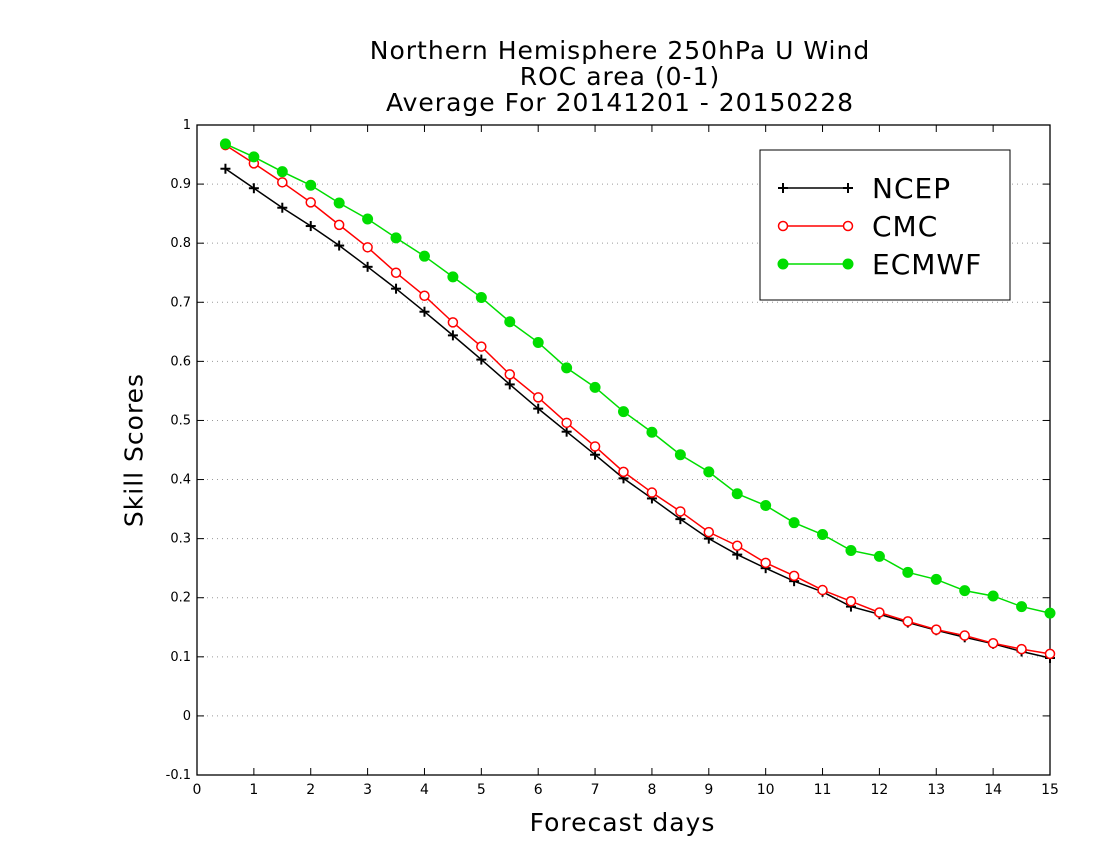 Image resolution: width=1100 pixels, height=850 pixels. I want to click on legend-marker-start-ecmwf, so click(783, 264).